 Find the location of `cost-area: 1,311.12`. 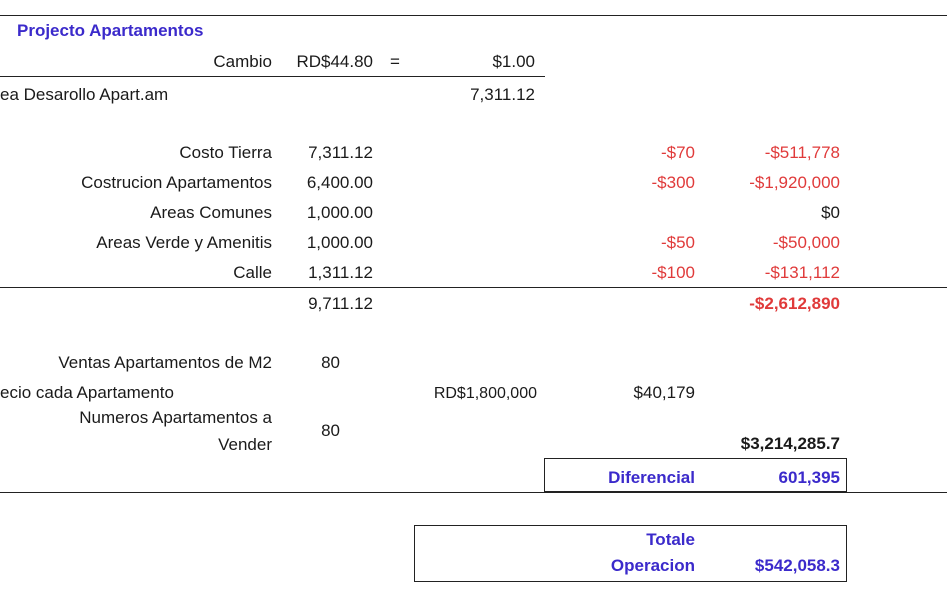

cost-area: 1,311.12 is located at coordinates (340, 272).